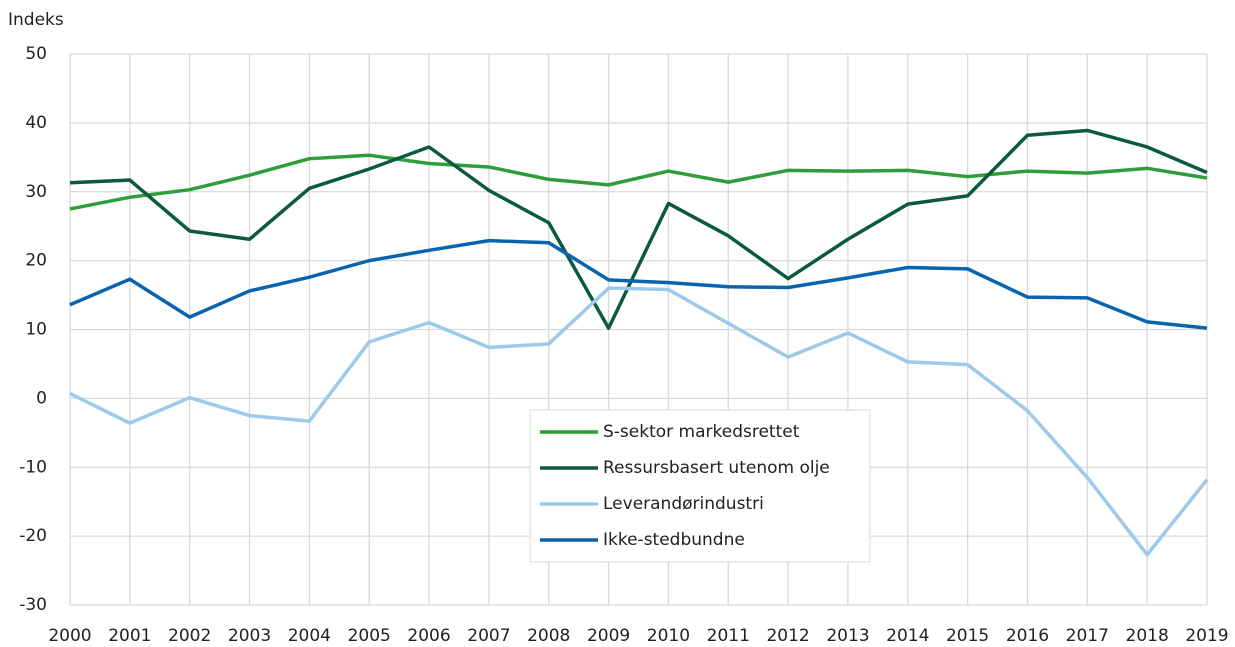 The height and width of the screenshot is (647, 1235). What do you see at coordinates (1206, 636) in the screenshot?
I see `x-tick-label: 2019` at bounding box center [1206, 636].